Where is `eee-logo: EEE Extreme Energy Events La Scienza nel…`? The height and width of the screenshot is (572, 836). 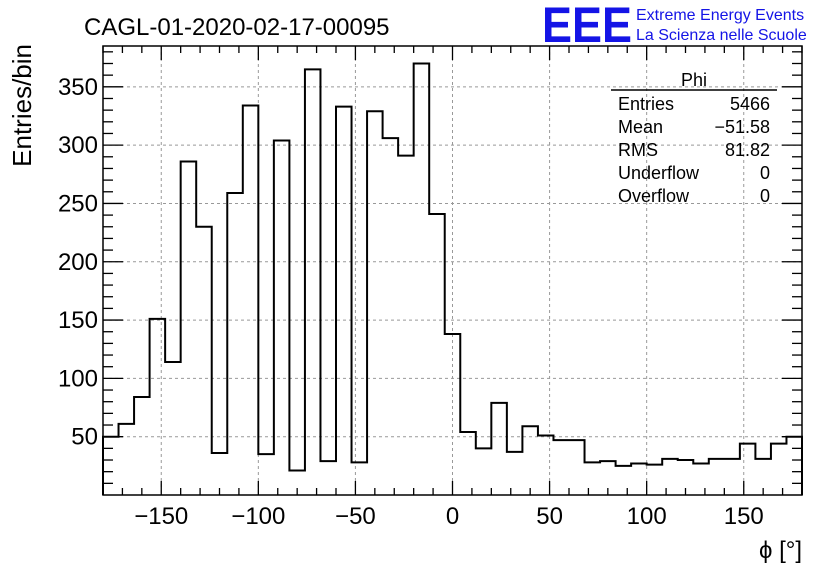 eee-logo: EEE Extreme Energy Events La Scienza nel… is located at coordinates (674, 26).